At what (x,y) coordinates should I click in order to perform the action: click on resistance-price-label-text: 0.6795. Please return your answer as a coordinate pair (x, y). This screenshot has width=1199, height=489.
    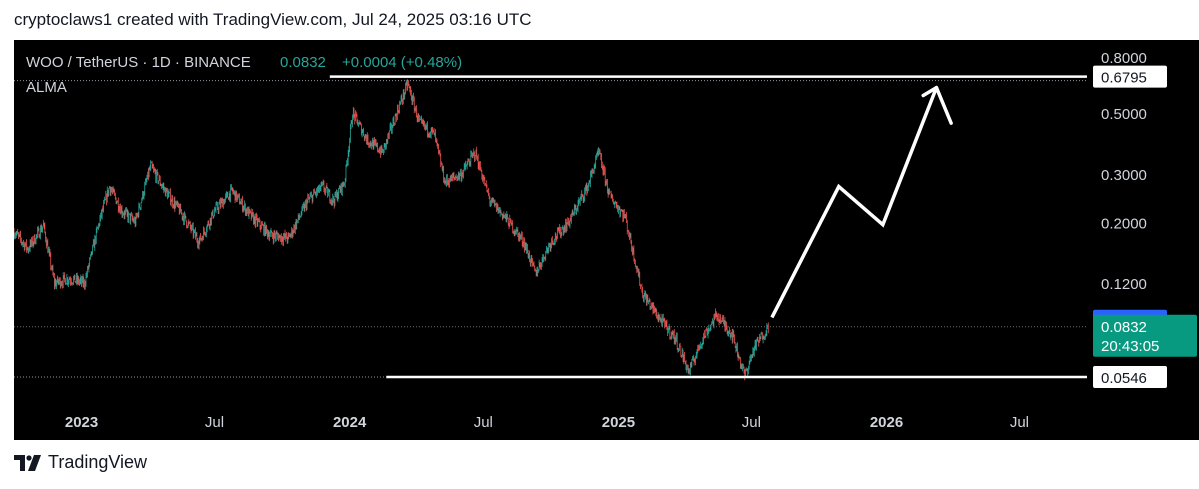
    Looking at the image, I should click on (1124, 78).